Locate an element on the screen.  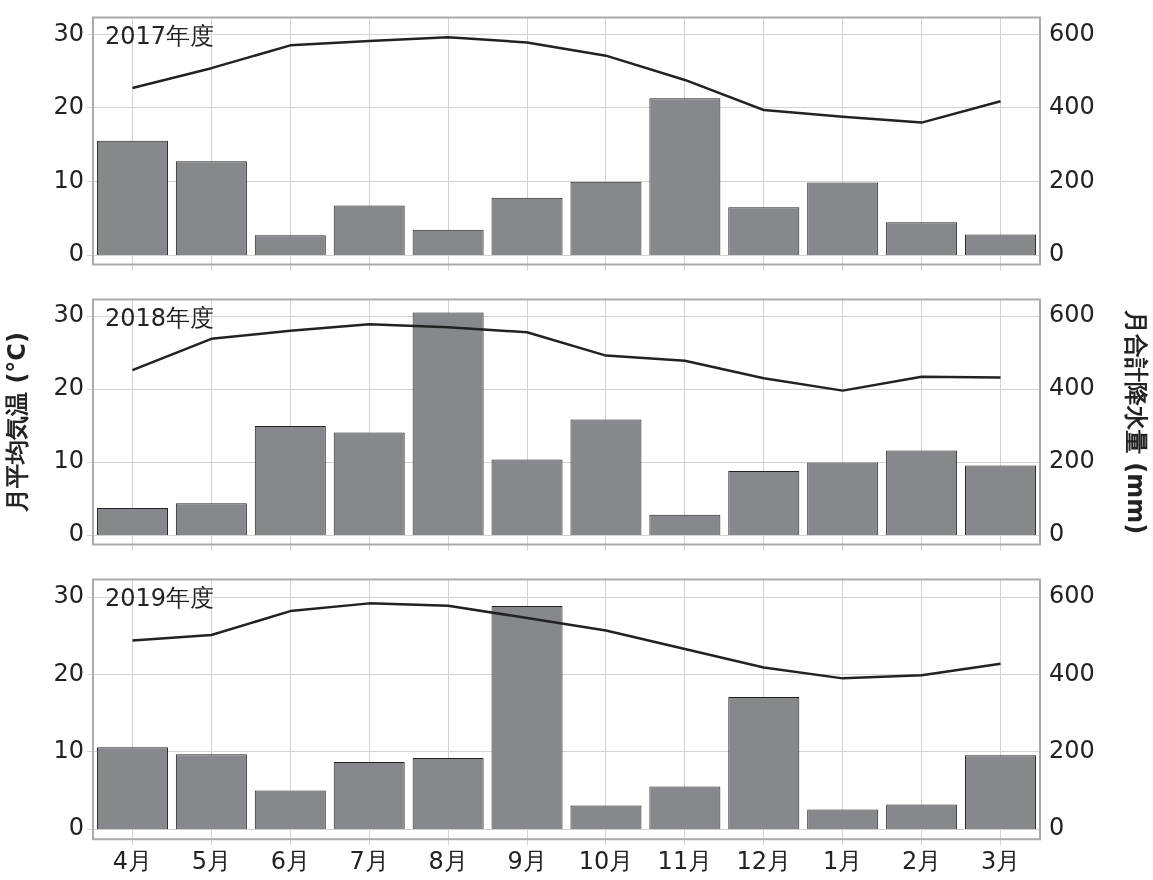
x-tick-label: 2月 is located at coordinates (921, 860).